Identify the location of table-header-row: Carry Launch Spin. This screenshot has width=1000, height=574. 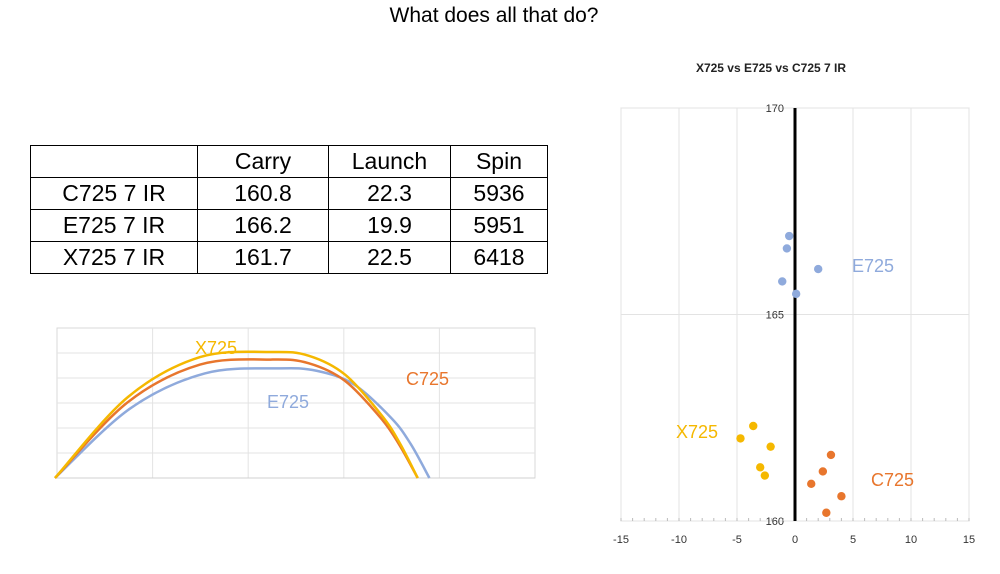
(289, 161).